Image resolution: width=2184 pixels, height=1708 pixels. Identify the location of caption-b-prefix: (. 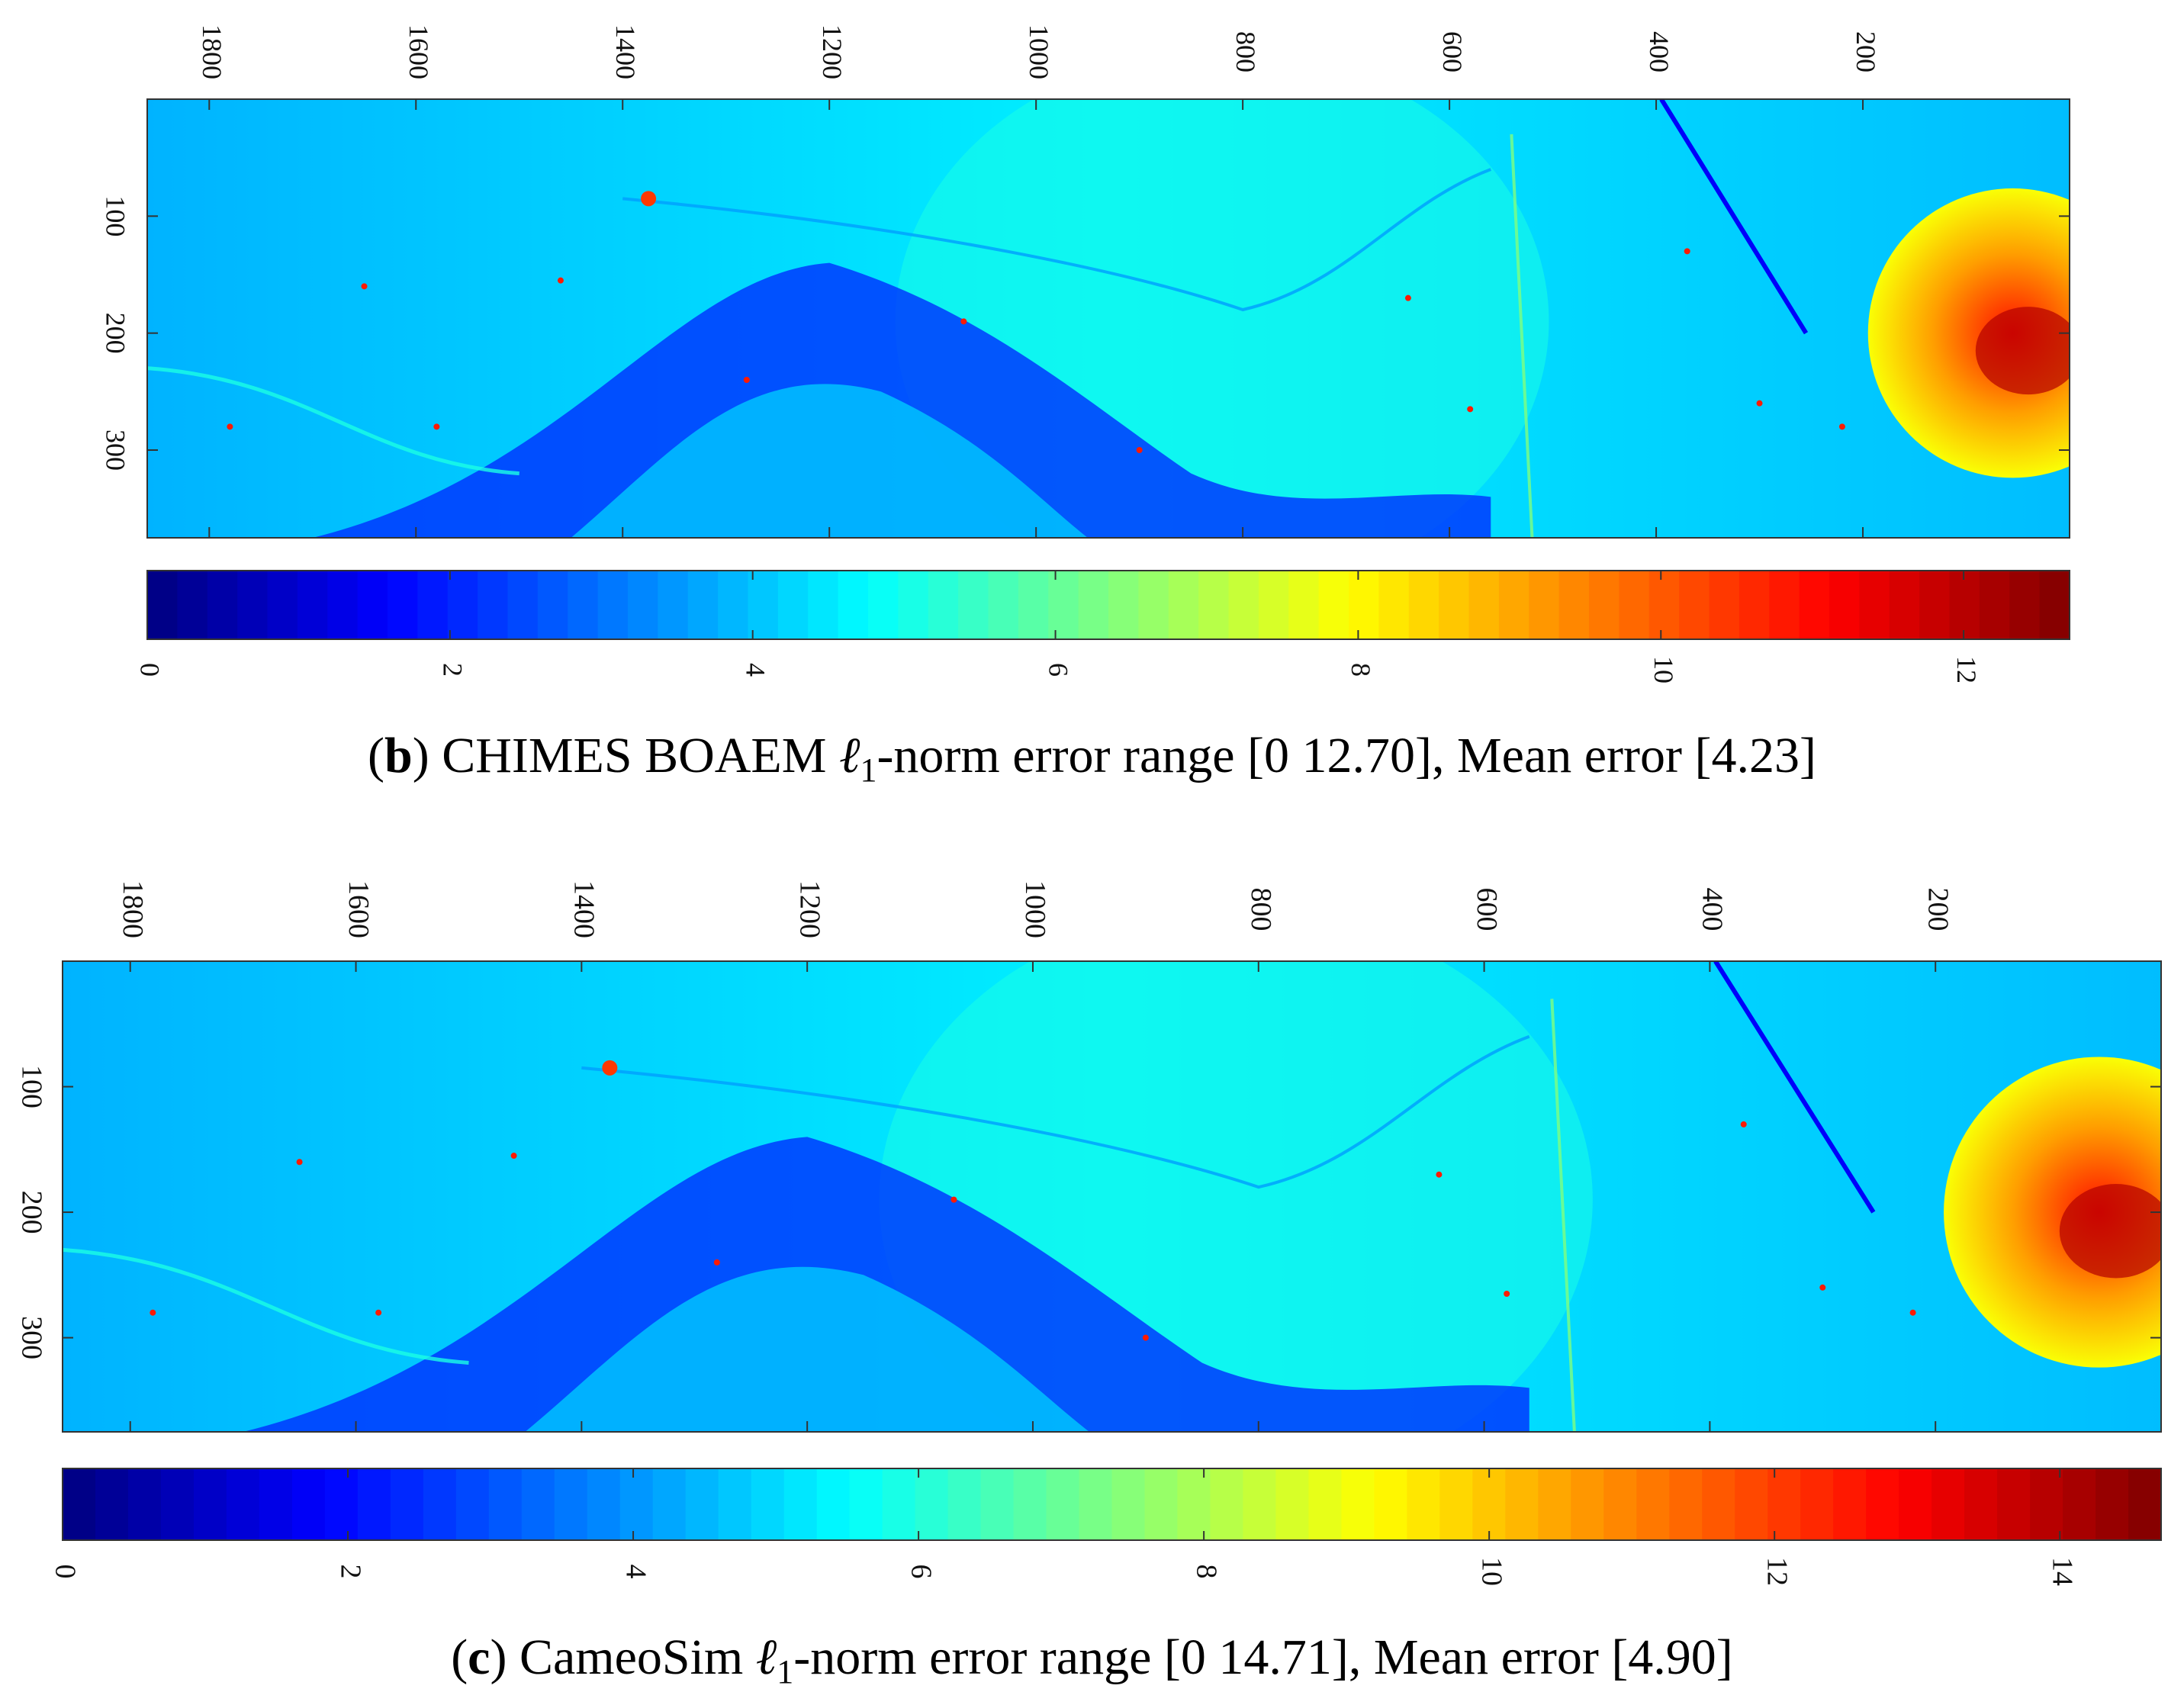
(376, 755).